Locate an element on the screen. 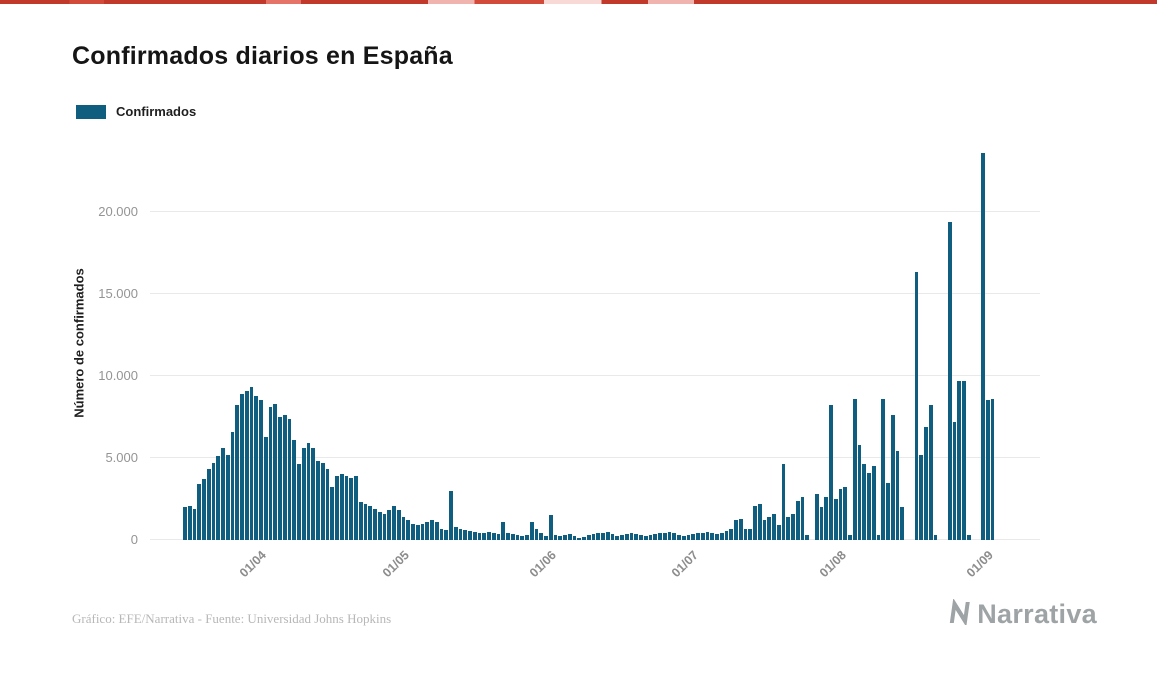 The image size is (1157, 674). x-tick-label: 01/06 is located at coordinates (542, 564).